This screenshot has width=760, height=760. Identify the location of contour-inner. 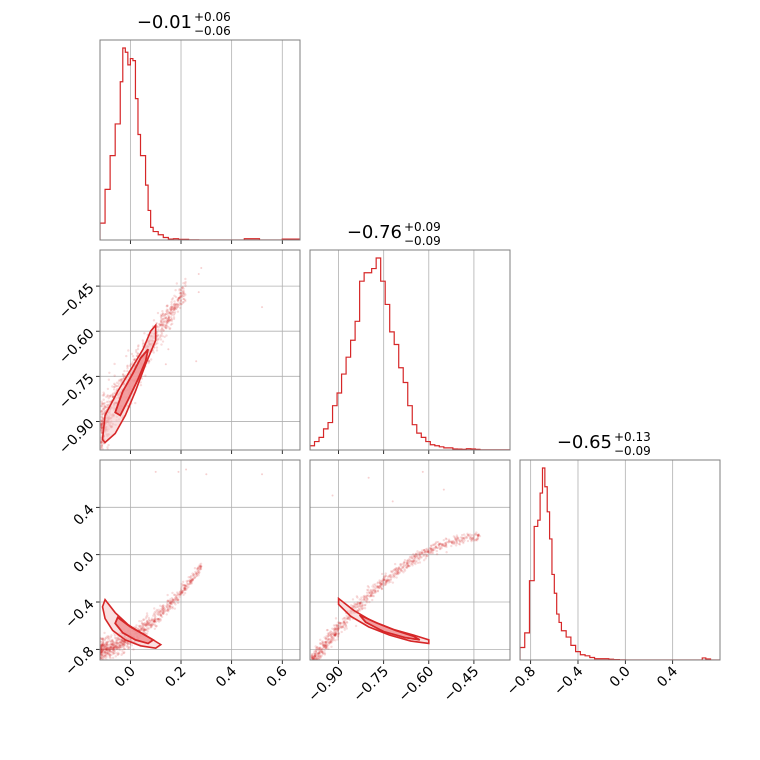
(389, 627).